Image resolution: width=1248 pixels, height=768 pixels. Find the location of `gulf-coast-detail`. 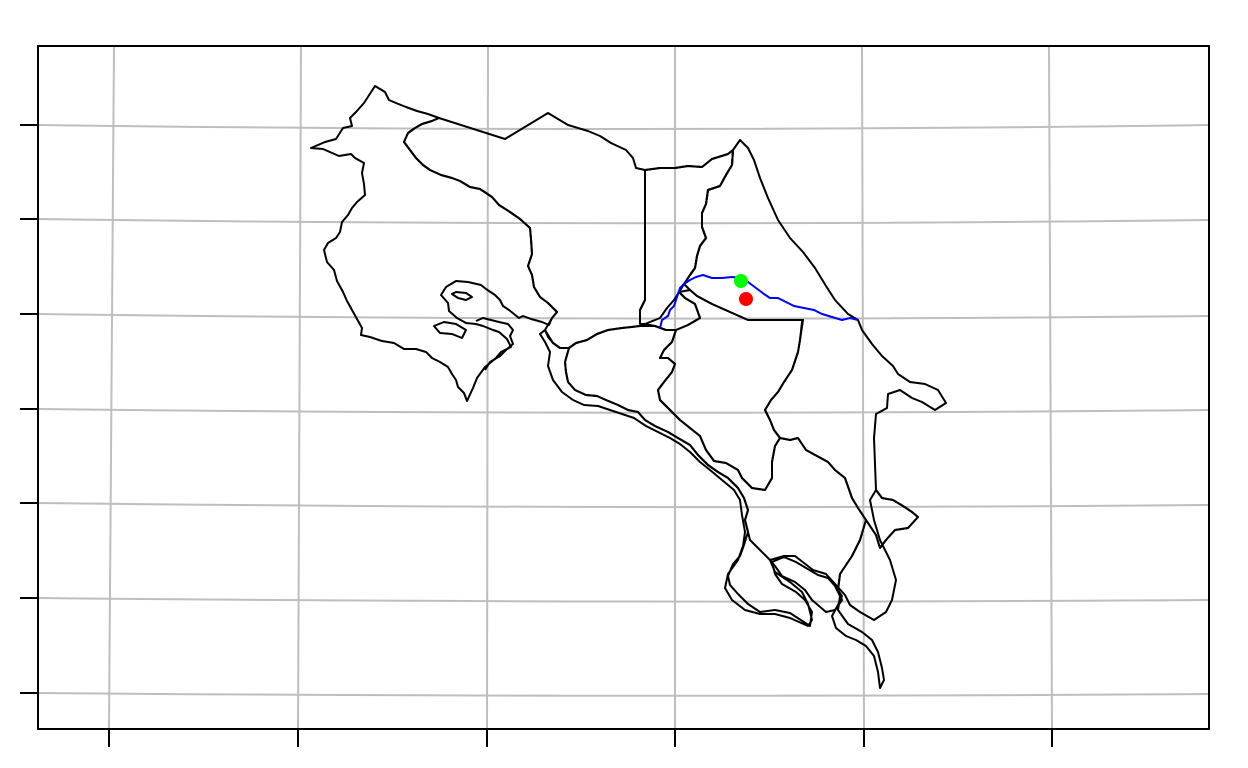

gulf-coast-detail is located at coordinates (494, 344).